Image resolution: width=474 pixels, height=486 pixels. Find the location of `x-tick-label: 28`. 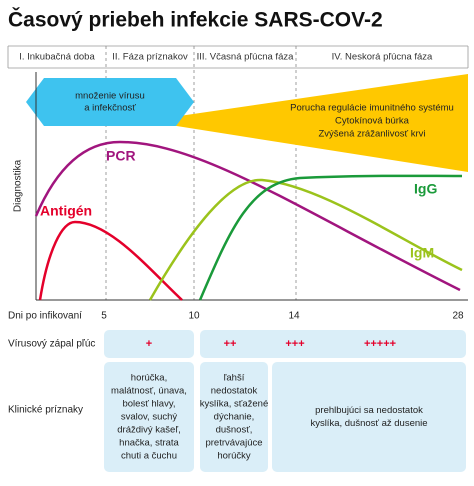

x-tick-label: 28 is located at coordinates (458, 316).